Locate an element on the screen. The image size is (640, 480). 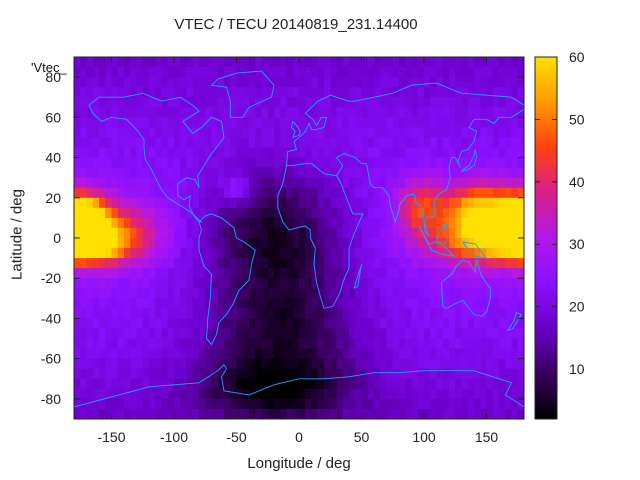
colorbar-tick-label: 60 is located at coordinates (577, 57).